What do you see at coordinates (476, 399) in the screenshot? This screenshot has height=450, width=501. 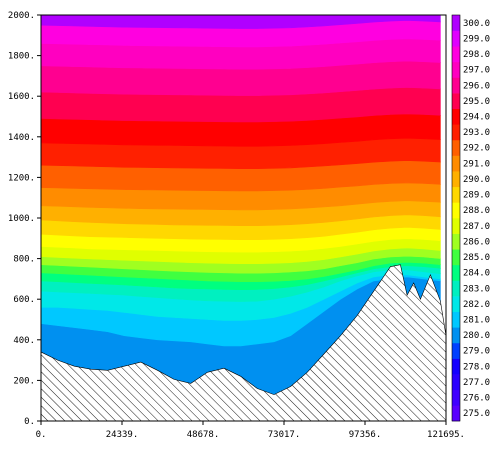 I see `colorbar-label: 276.0` at bounding box center [476, 399].